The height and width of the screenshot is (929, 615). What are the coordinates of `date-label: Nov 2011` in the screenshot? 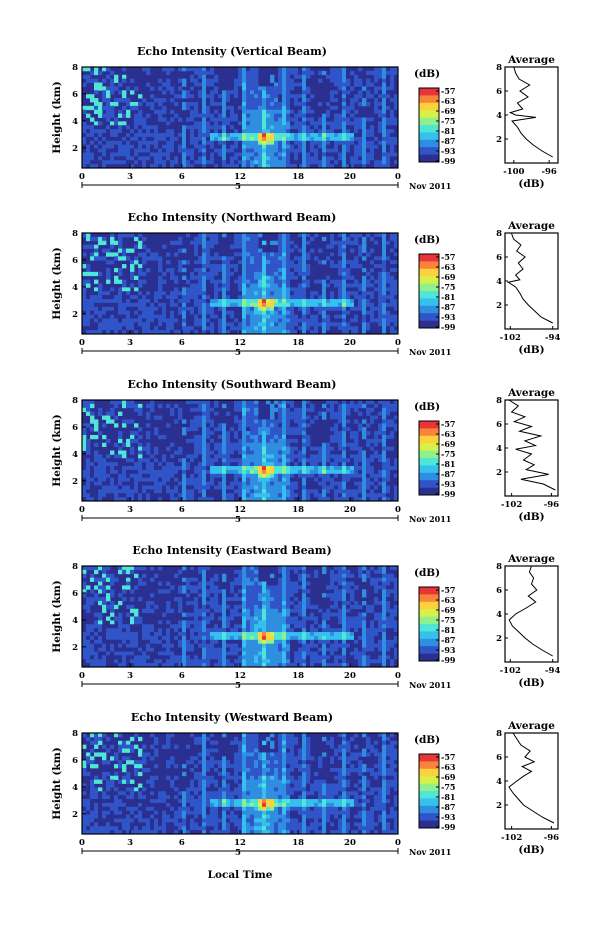 It's located at (430, 352).